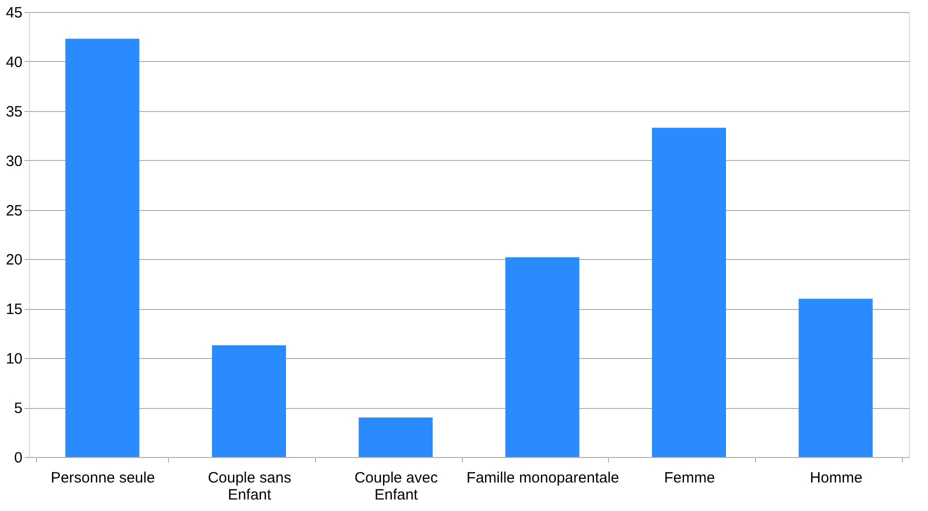 The width and height of the screenshot is (928, 511). I want to click on x-tick-label: Couple avec Enfant, so click(396, 487).